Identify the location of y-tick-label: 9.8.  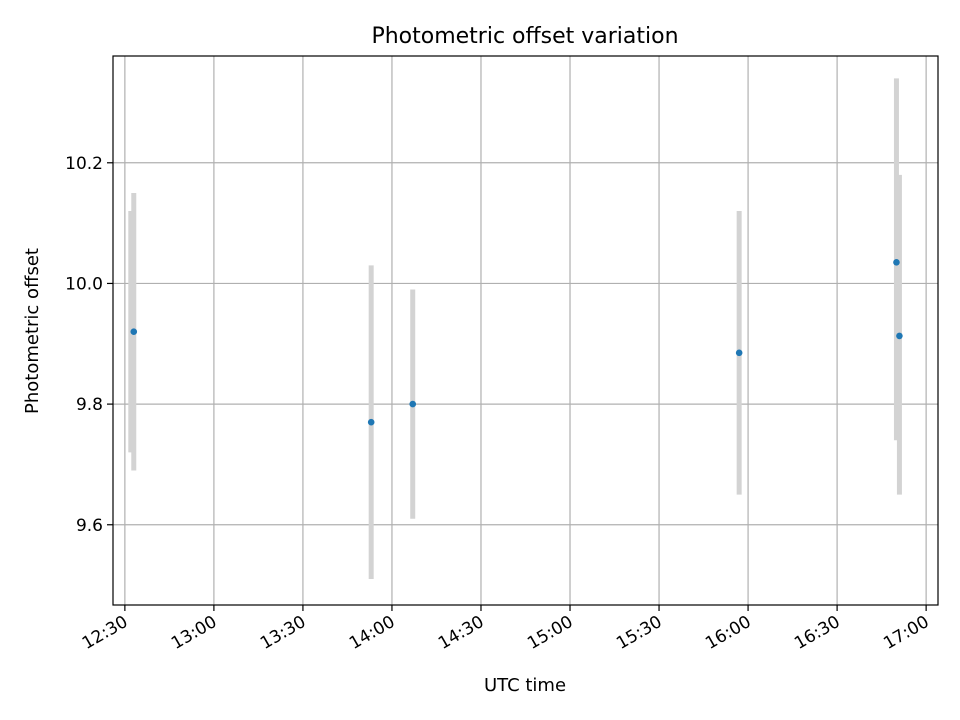
(89, 405).